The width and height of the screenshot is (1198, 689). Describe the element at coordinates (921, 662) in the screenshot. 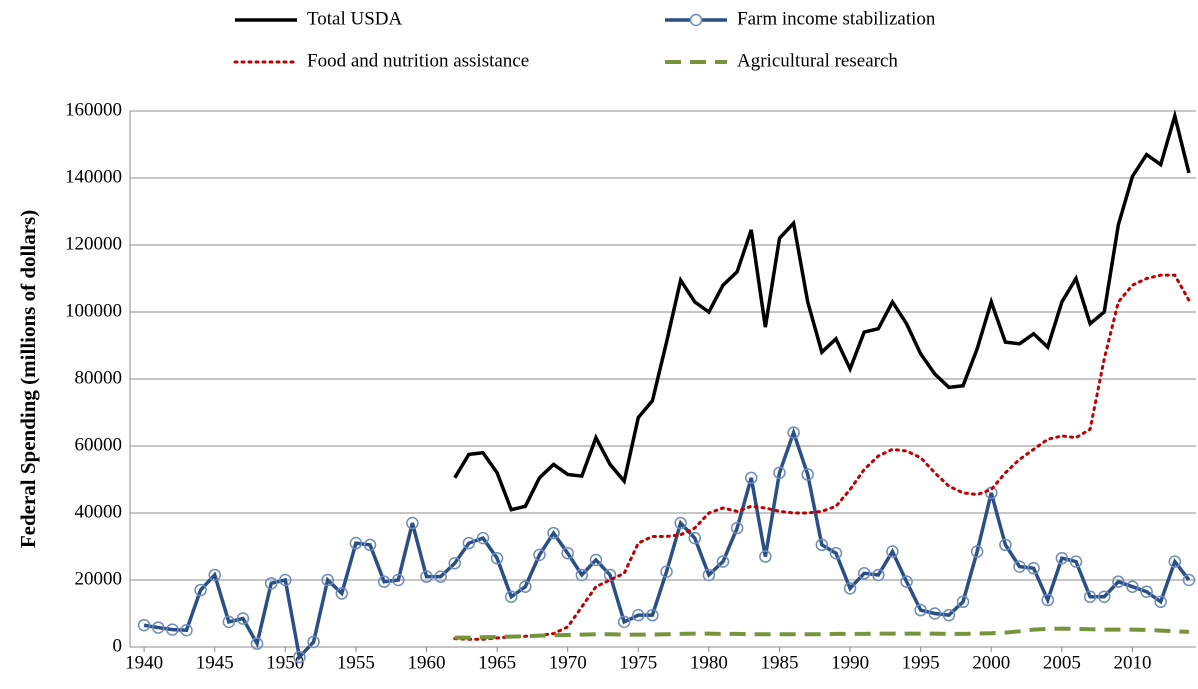

I see `x-tick-label: 1995` at that location.